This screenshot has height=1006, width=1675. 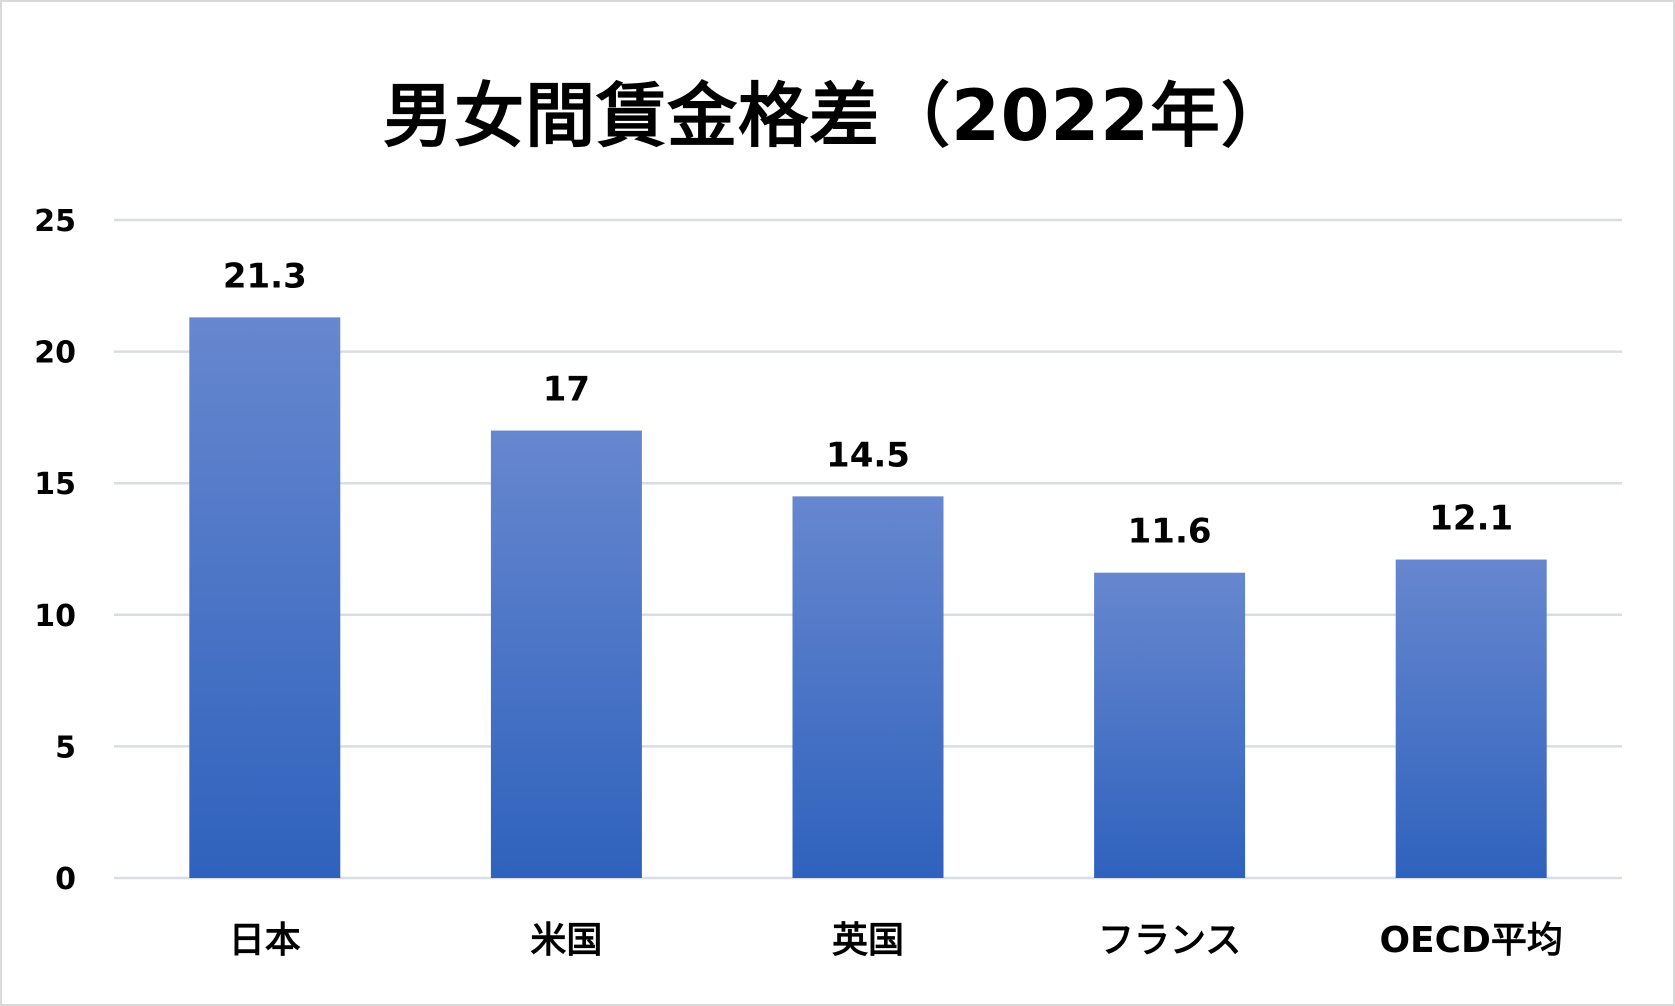 I want to click on category-label: 英国, so click(x=868, y=940).